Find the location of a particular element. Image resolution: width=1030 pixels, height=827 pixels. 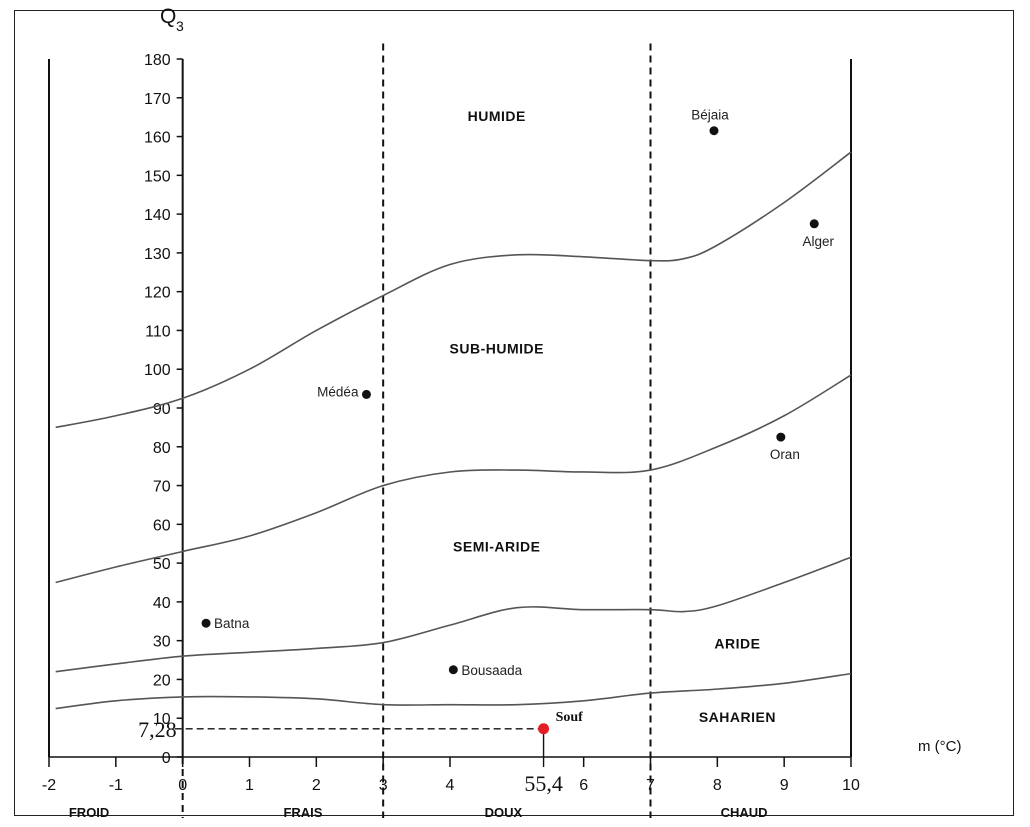

zone-label: SUB-HUMIDE is located at coordinates (497, 349).